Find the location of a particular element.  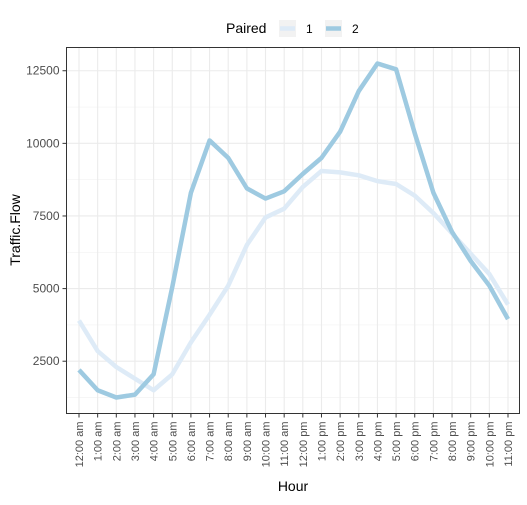

x-tick-label: 6:00 am is located at coordinates (192, 442).